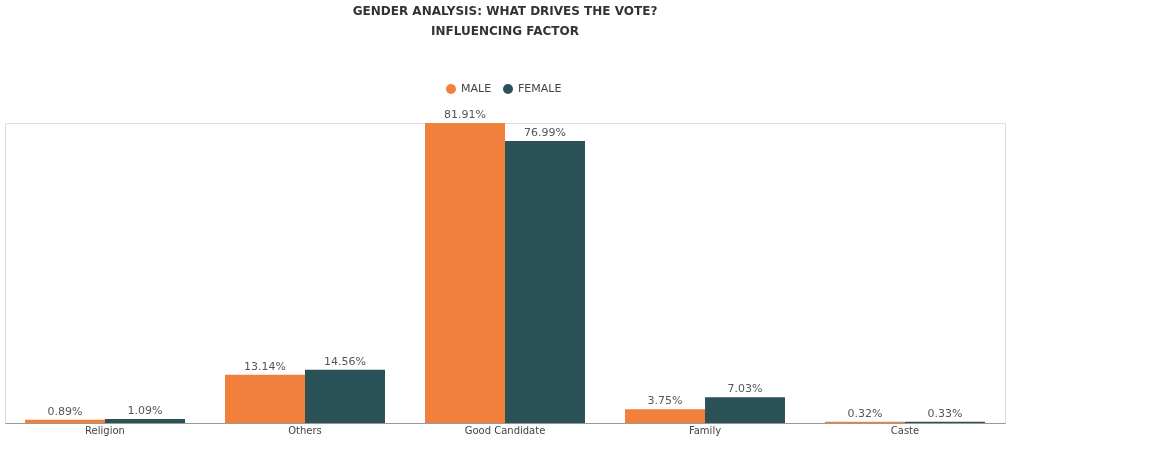 The width and height of the screenshot is (1166, 463). I want to click on x-tick-label: Family, so click(705, 430).